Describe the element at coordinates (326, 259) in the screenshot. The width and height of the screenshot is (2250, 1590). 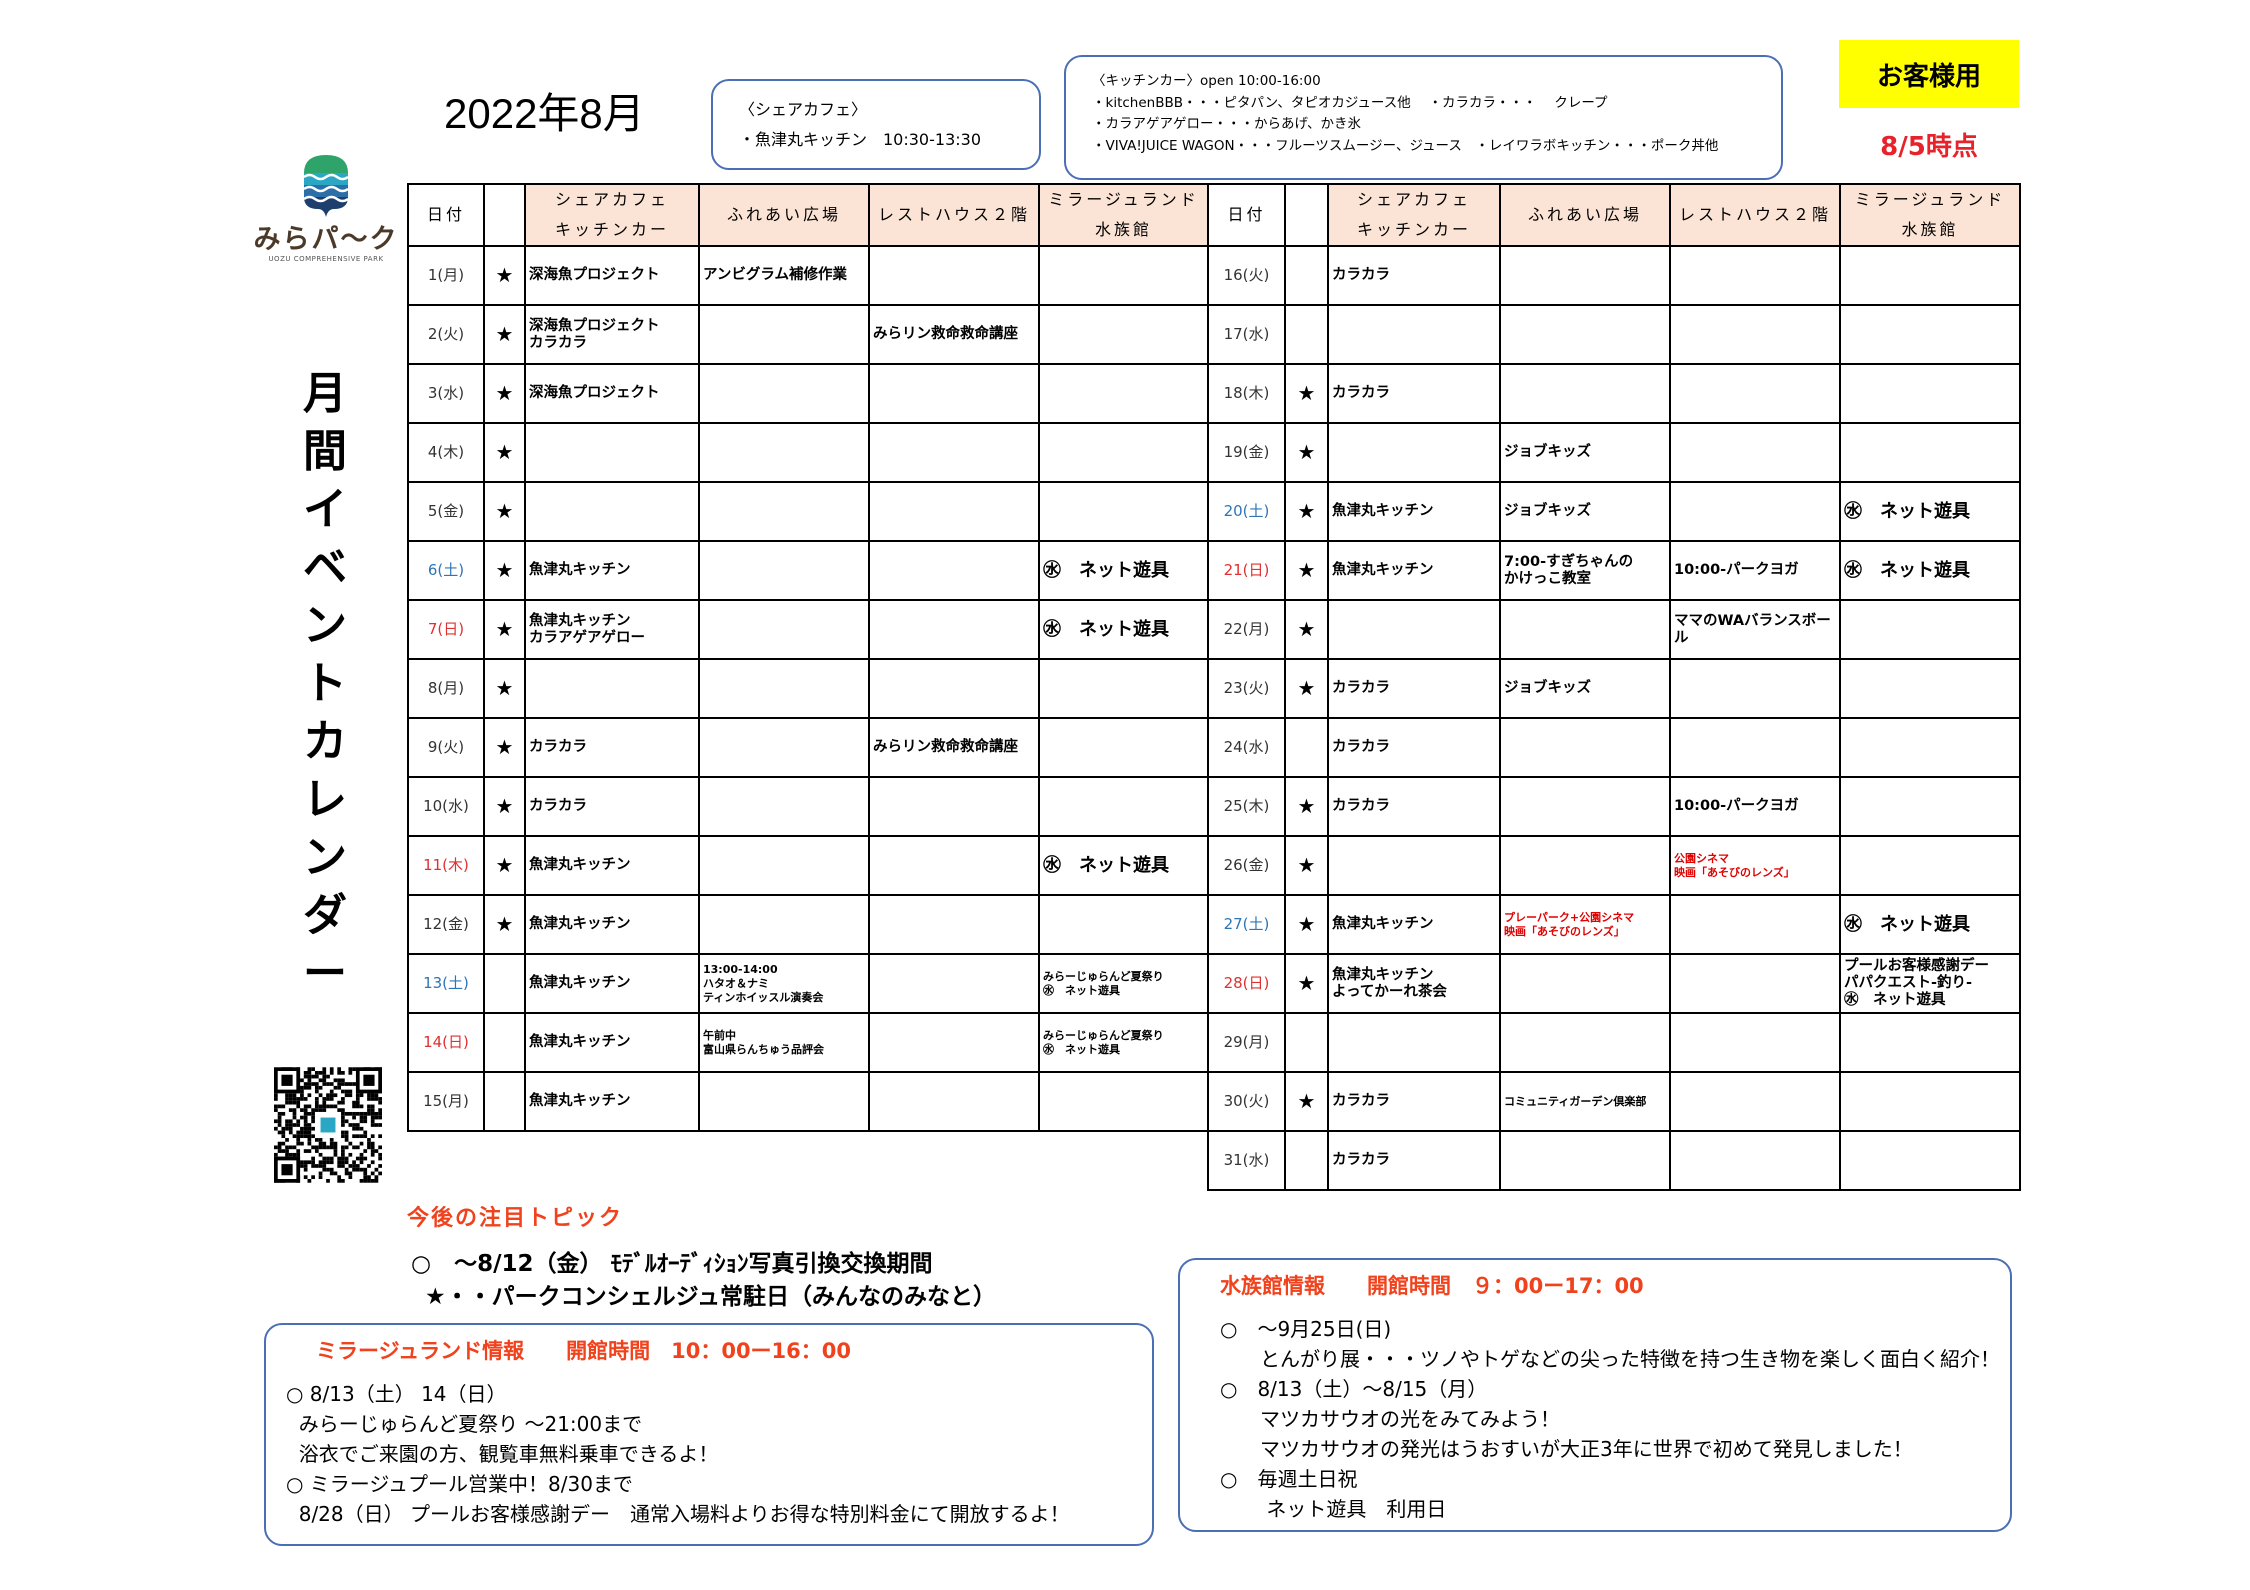
I see `logo-subtext: UOZU COMPREHENSIVE PARK` at that location.